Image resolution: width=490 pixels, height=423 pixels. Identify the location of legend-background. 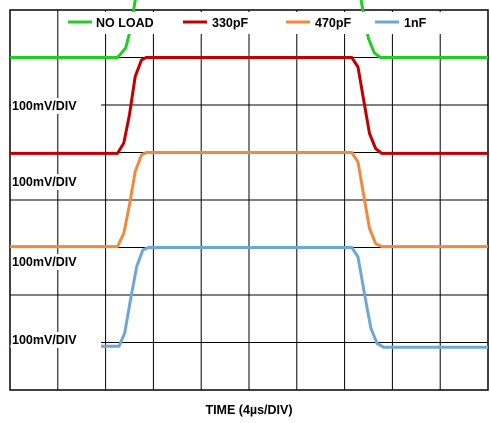
(252, 23).